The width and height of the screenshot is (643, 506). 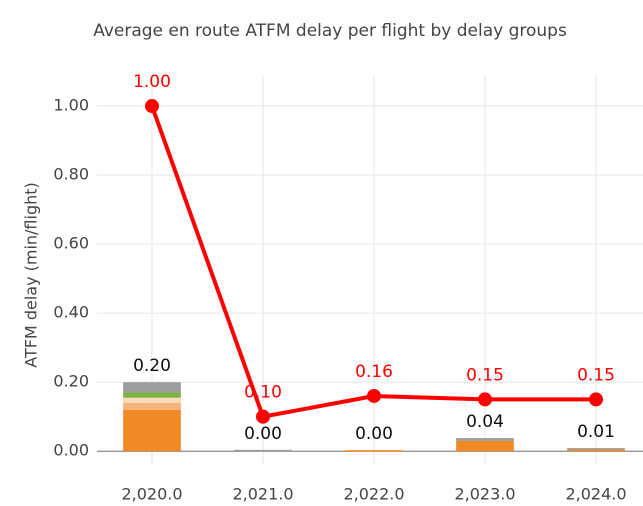 I want to click on y-tick-label: 0.60, so click(x=71, y=243).